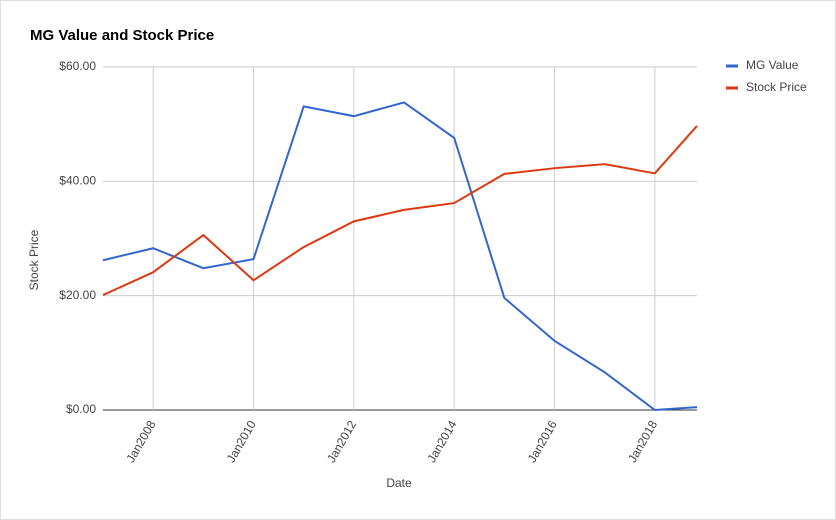 The height and width of the screenshot is (520, 836). Describe the element at coordinates (776, 87) in the screenshot. I see `legend-label: Stock Price` at that location.